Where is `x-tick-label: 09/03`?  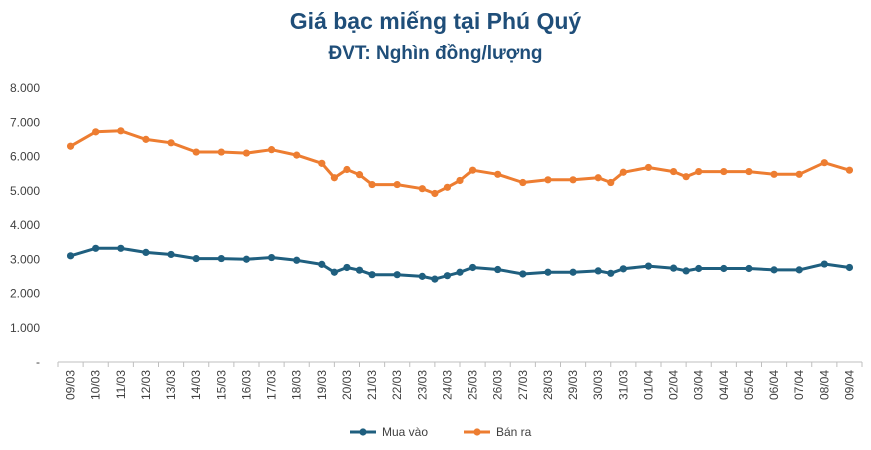
x-tick-label: 09/03 is located at coordinates (71, 385).